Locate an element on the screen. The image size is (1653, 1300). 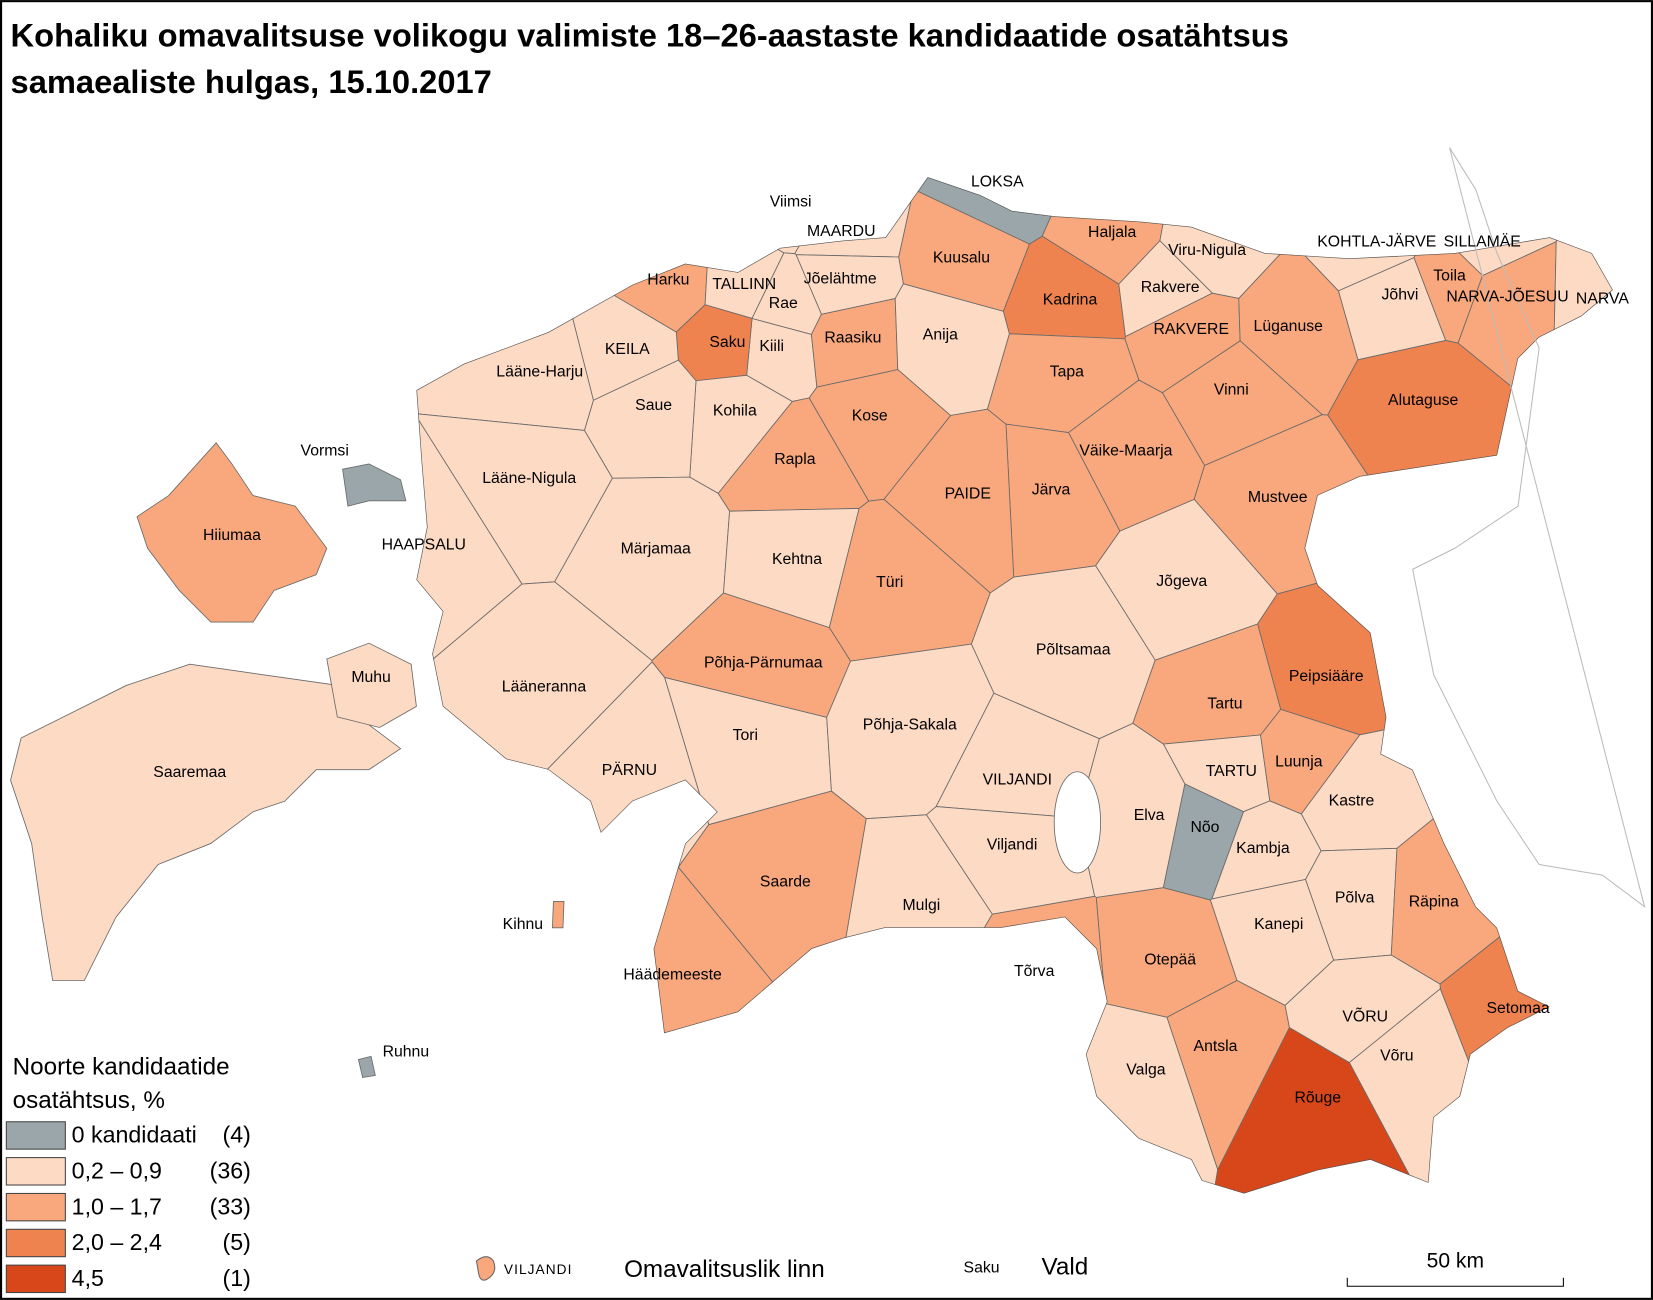
region-label: Lääne-Nigula is located at coordinates (529, 478).